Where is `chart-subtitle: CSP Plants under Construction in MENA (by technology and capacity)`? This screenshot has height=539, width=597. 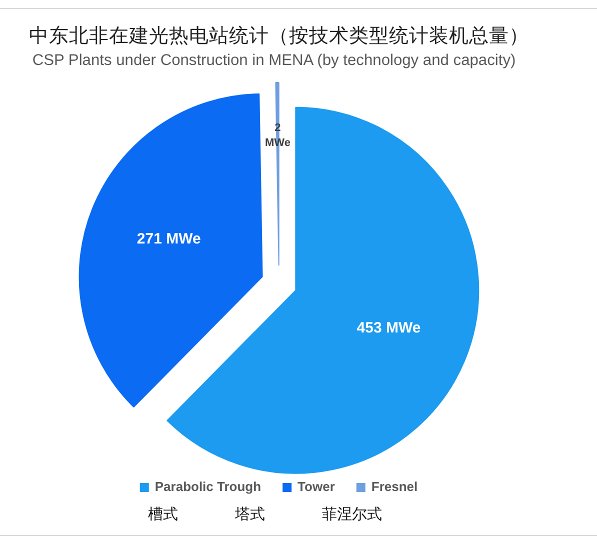
chart-subtitle: CSP Plants under Construction in MENA (by technology and capacity) is located at coordinates (274, 60).